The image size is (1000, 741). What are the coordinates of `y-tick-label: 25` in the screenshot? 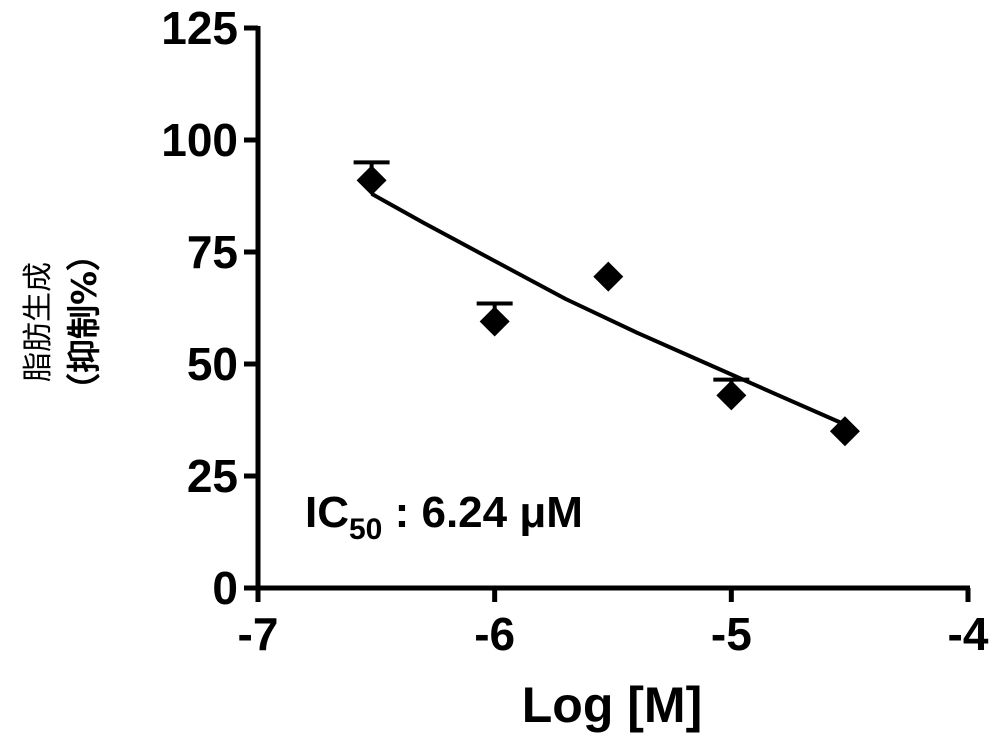 It's located at (212, 476).